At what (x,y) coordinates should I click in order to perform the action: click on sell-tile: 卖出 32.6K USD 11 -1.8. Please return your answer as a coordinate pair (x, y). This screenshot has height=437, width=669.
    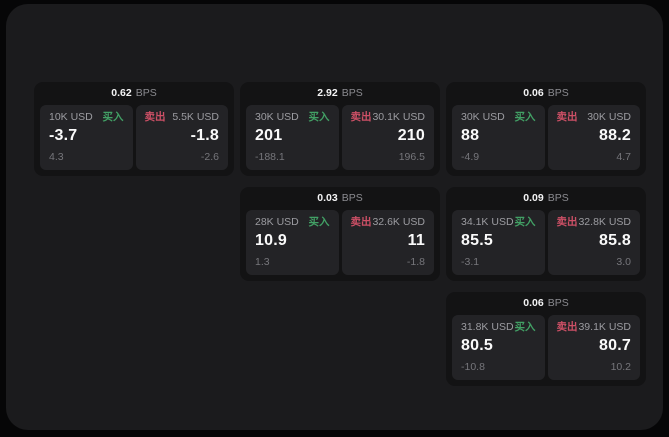
    Looking at the image, I should click on (387, 242).